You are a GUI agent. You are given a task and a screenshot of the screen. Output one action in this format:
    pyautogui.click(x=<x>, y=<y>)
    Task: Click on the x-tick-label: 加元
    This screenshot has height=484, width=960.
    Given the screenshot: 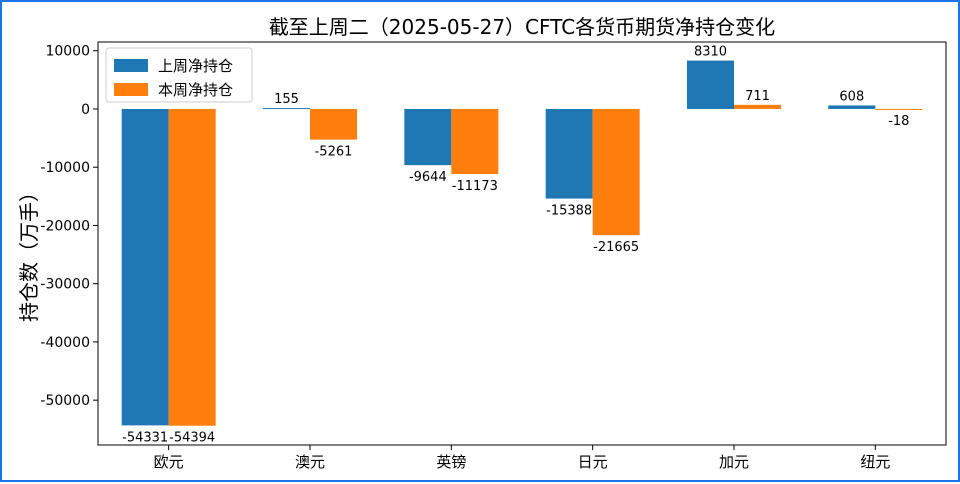 What is the action you would take?
    pyautogui.click(x=734, y=462)
    